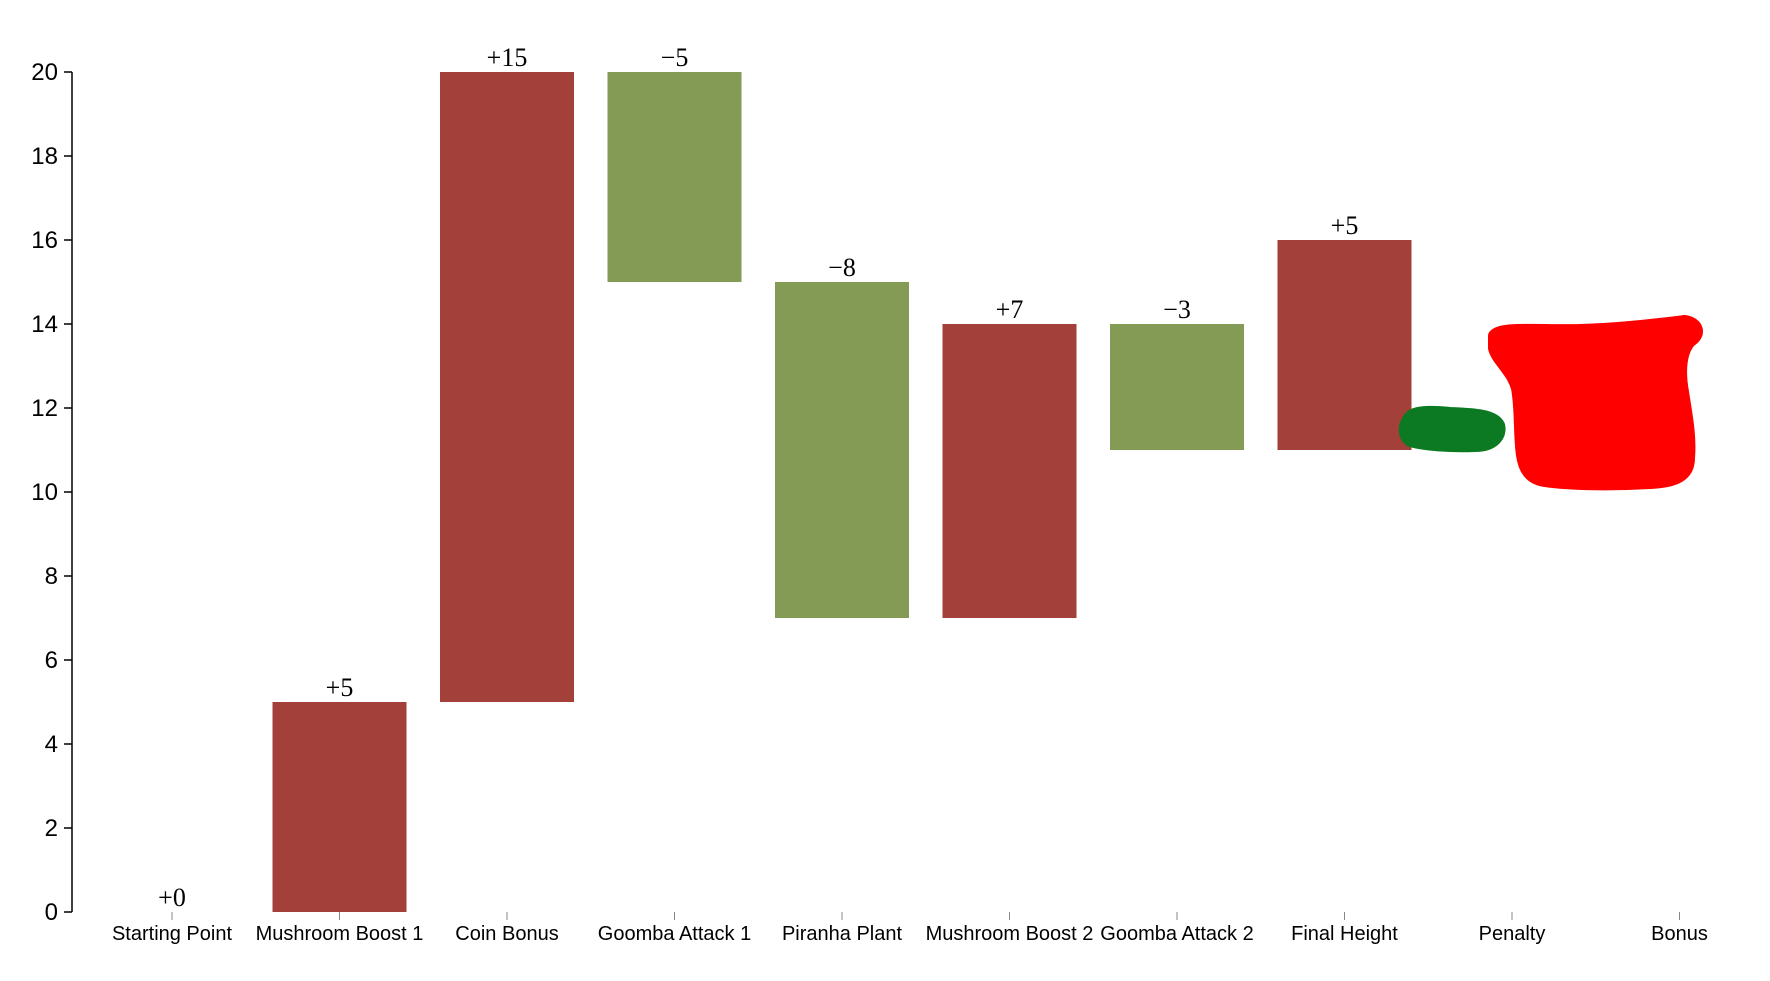 This screenshot has height=981, width=1770. I want to click on x-category-label: Final Height, so click(1344, 934).